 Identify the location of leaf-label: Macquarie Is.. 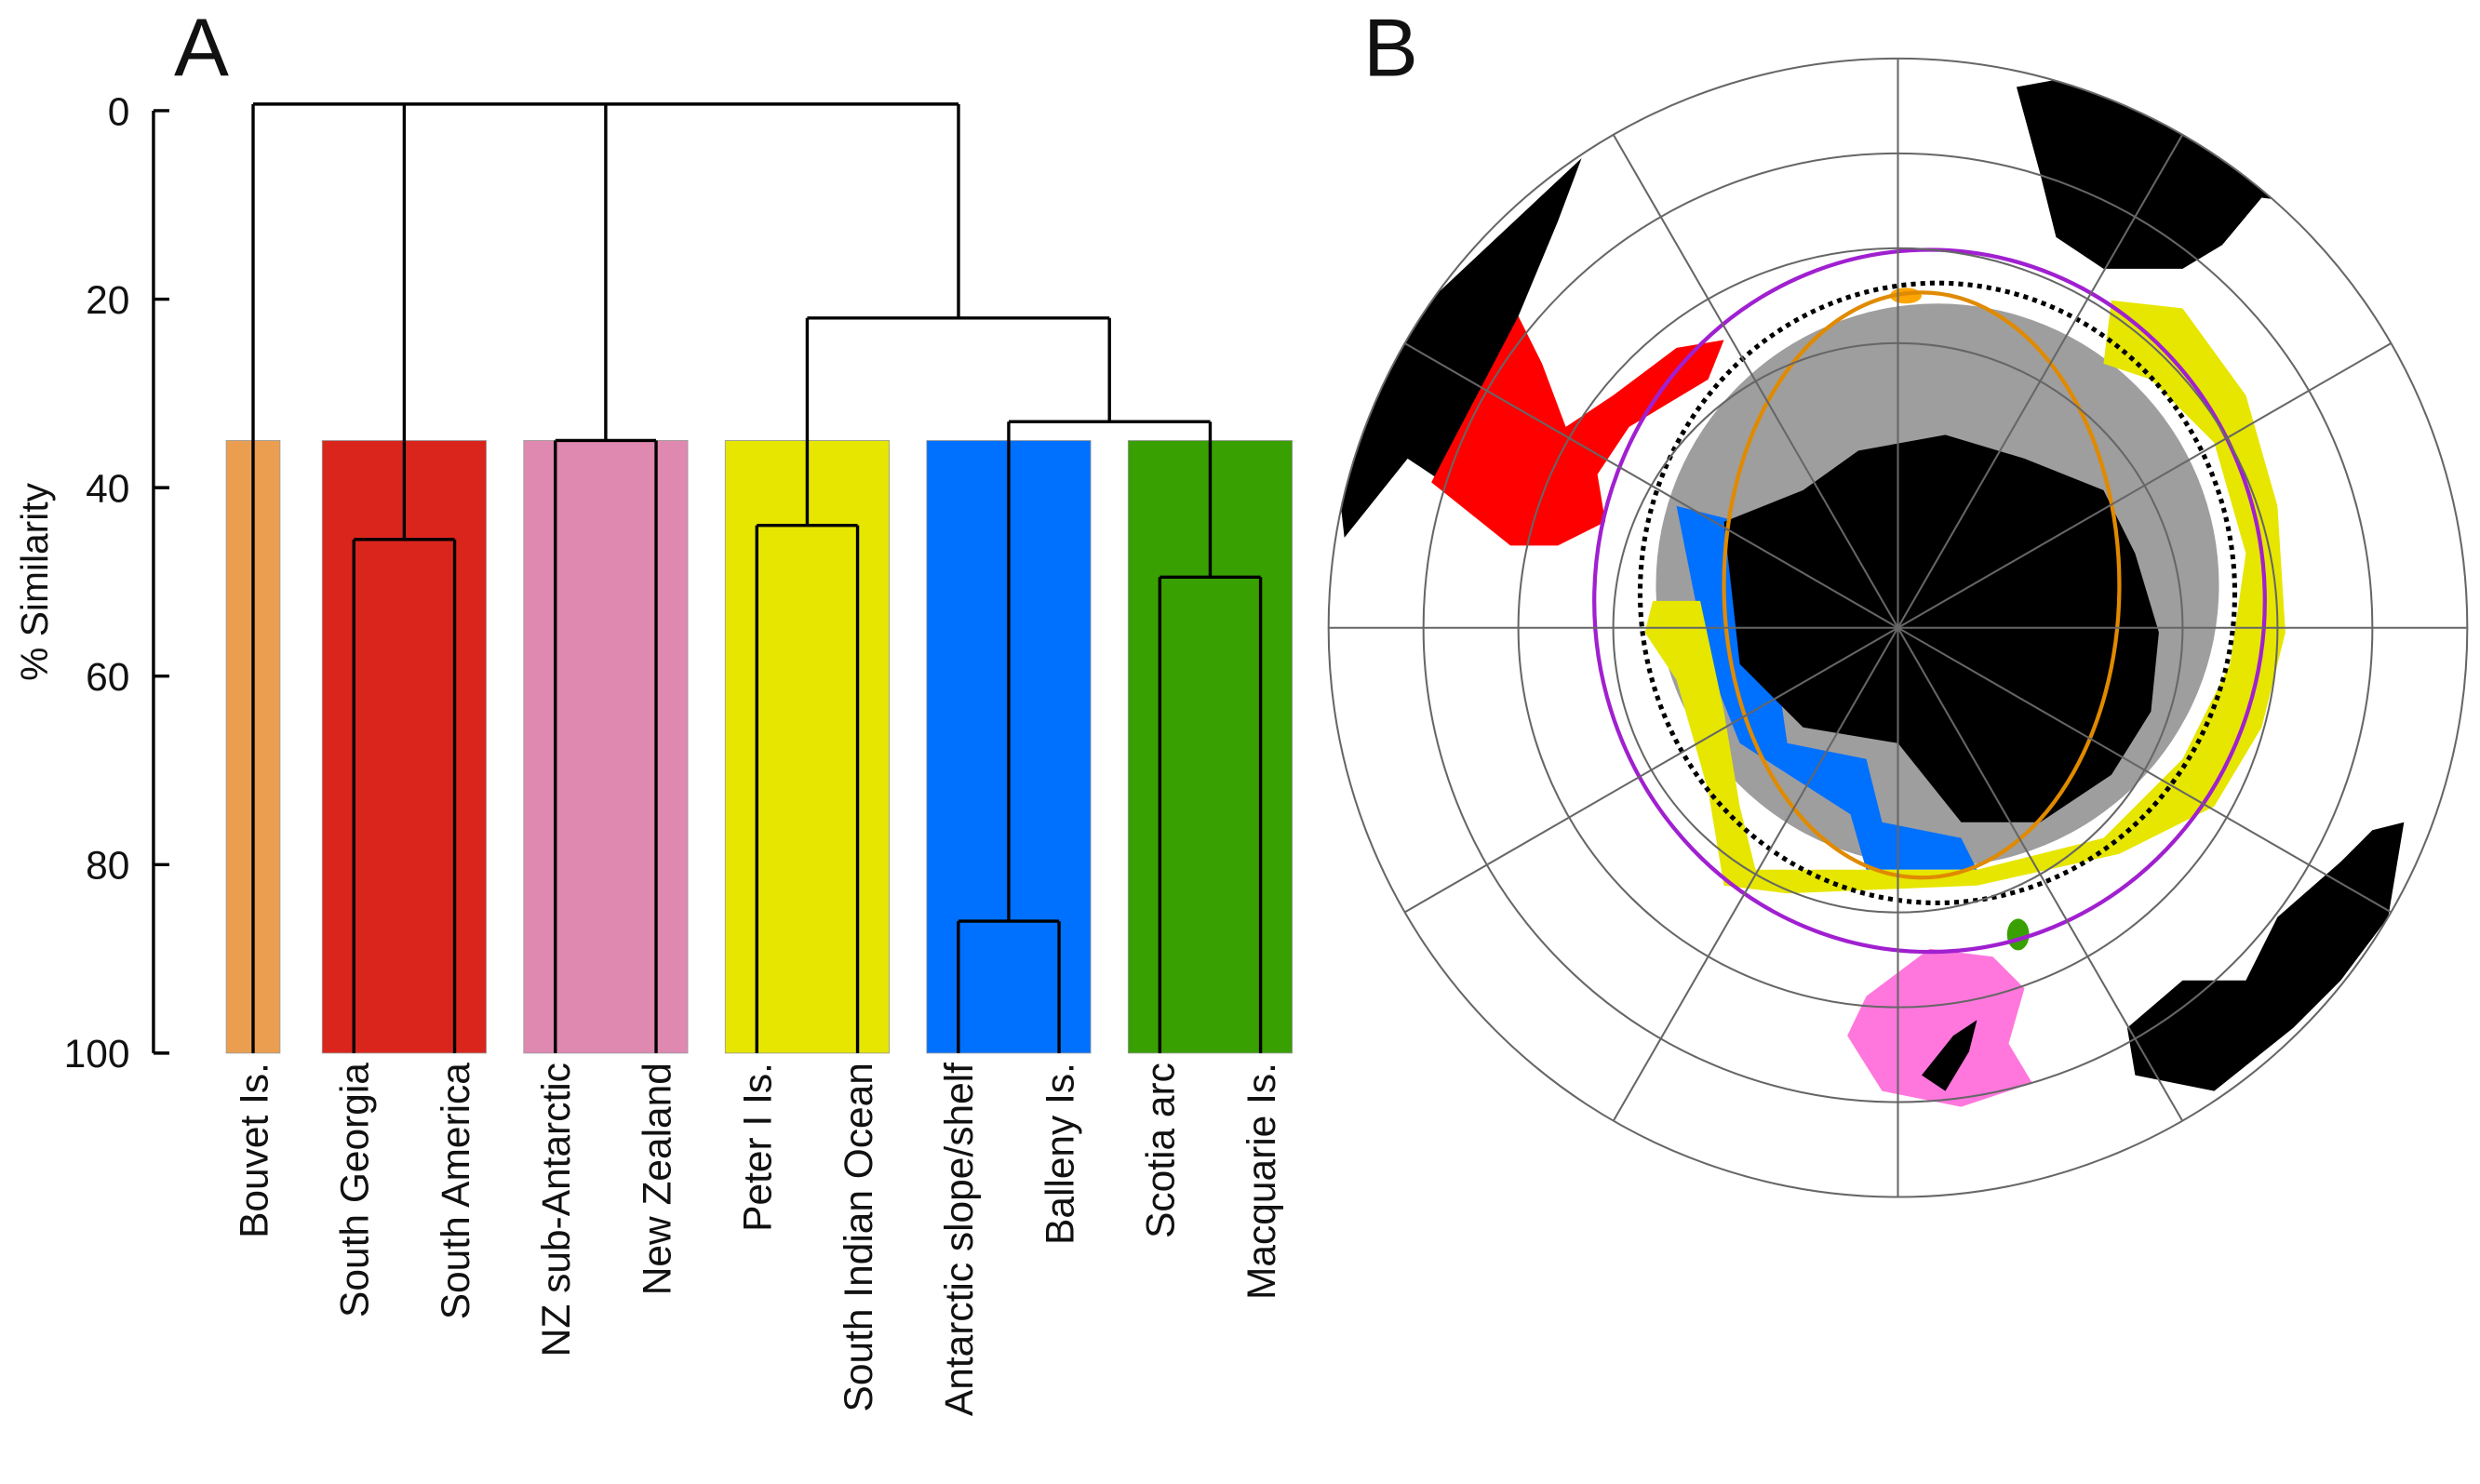
(1262, 1181).